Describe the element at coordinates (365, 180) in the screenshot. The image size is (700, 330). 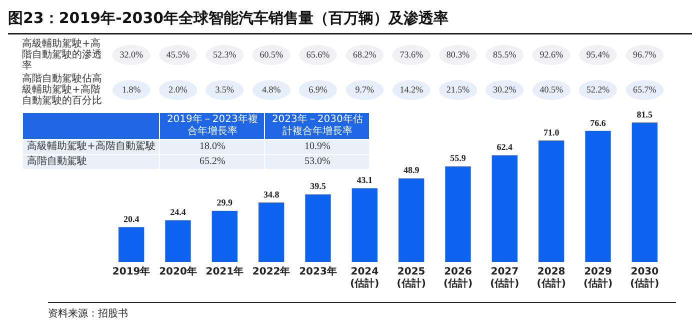
I see `data-label: 43.1` at that location.